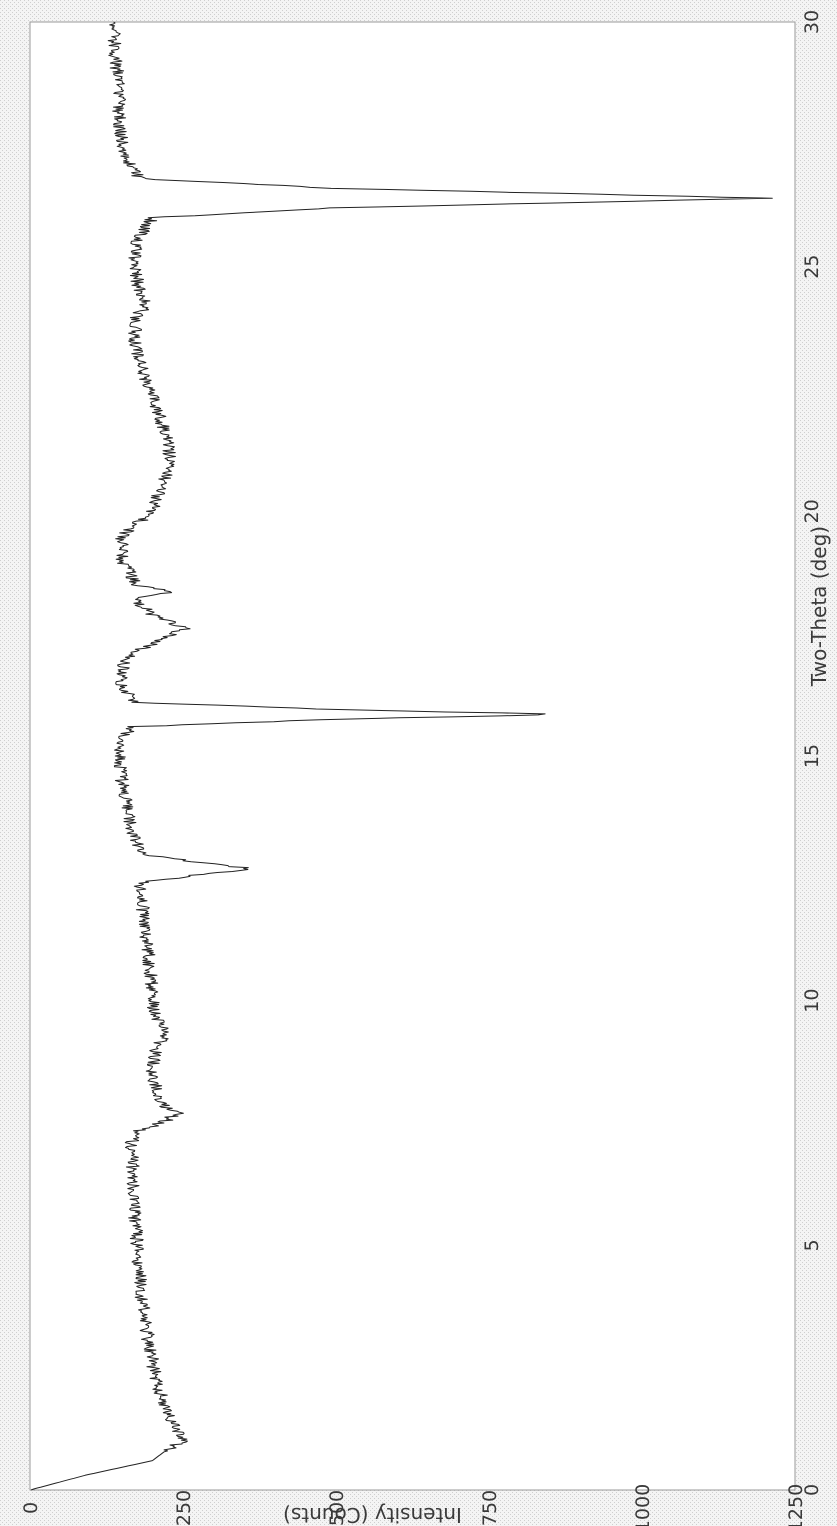  What do you see at coordinates (812, 22) in the screenshot?
I see `x-tick-label: 30` at bounding box center [812, 22].